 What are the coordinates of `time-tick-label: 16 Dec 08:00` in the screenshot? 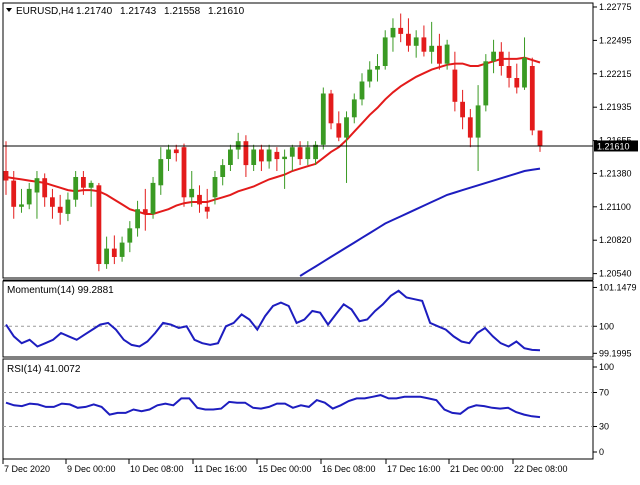 It's located at (349, 469).